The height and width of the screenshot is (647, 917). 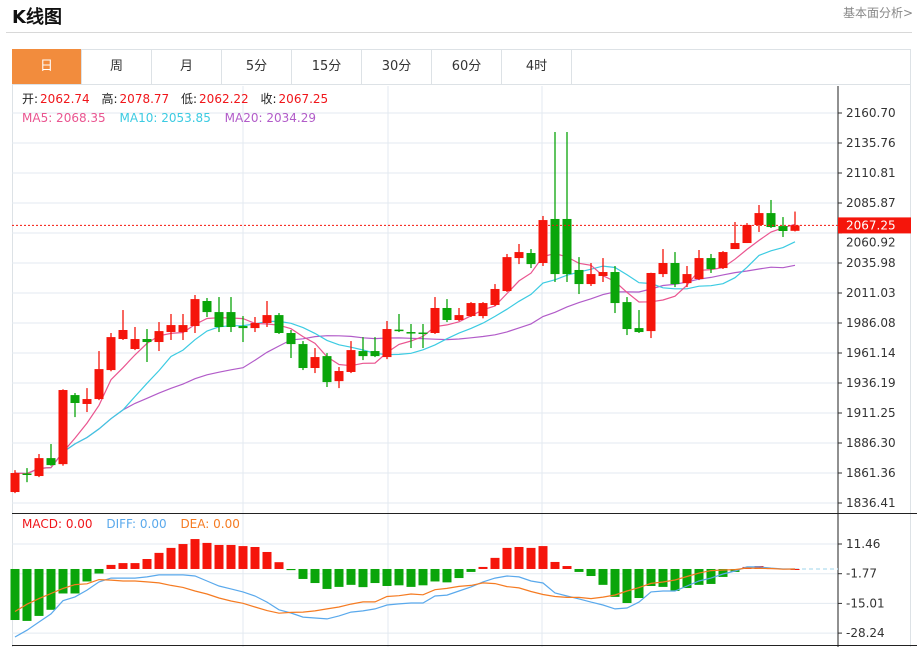 What do you see at coordinates (144, 99) in the screenshot?
I see `high-value: 2078.77` at bounding box center [144, 99].